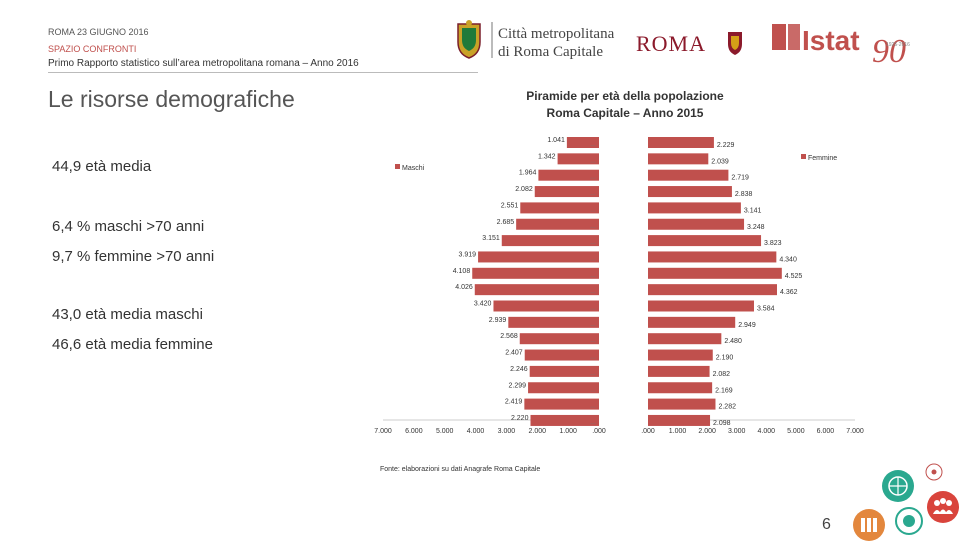 This screenshot has height=542, width=960. Describe the element at coordinates (740, 178) in the screenshot. I see `data-label-femmine: 2.719` at that location.